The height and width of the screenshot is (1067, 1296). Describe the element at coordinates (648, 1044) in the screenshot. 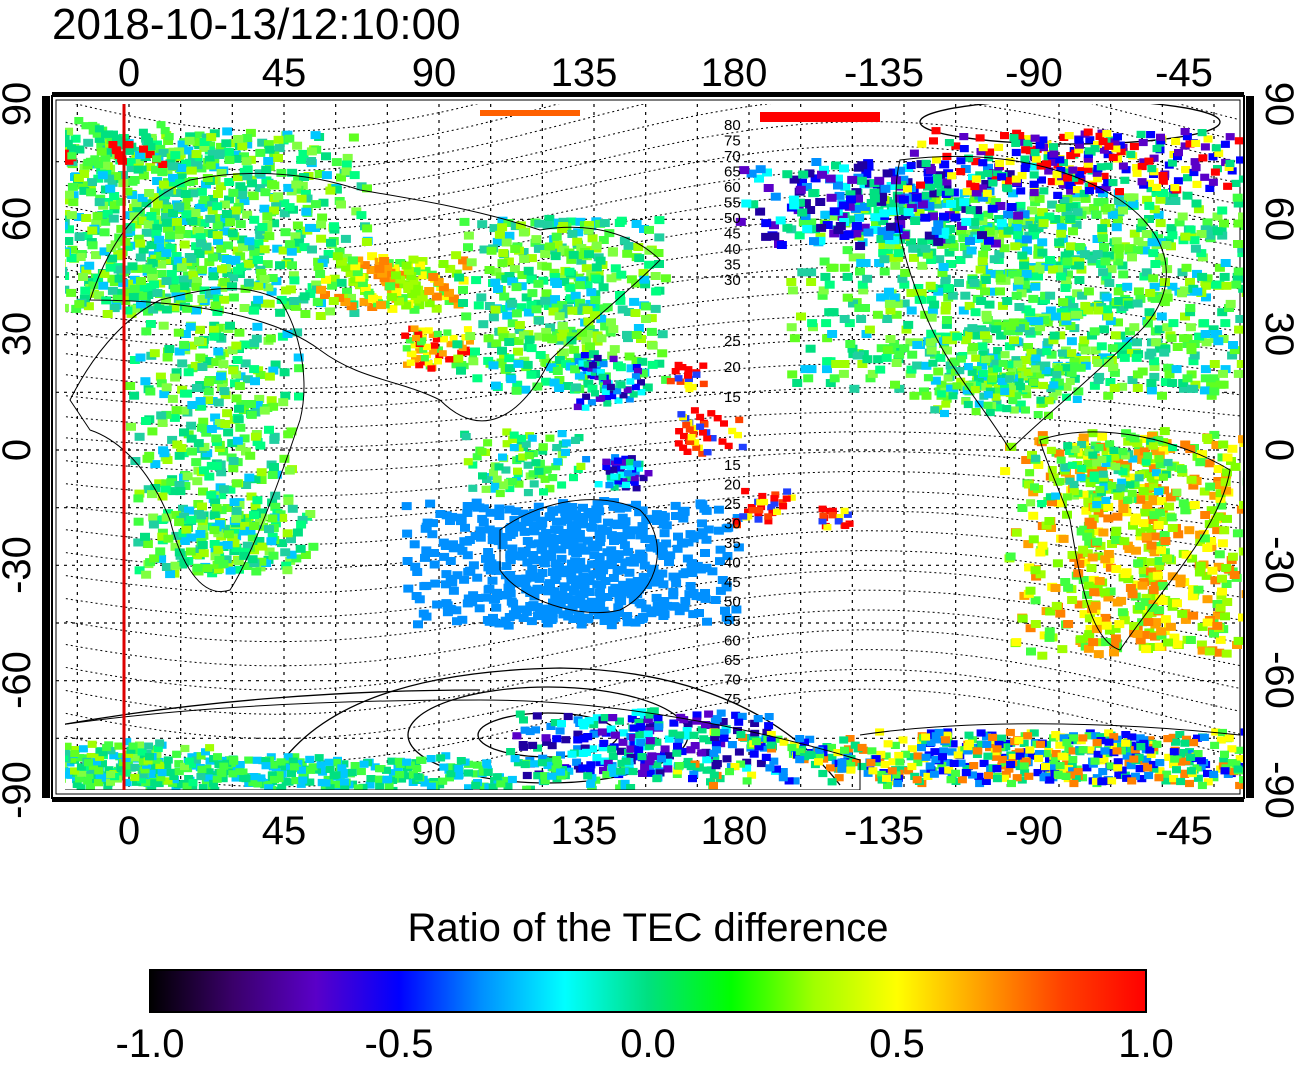

I see `colorbar-label-zero: 0.0` at that location.